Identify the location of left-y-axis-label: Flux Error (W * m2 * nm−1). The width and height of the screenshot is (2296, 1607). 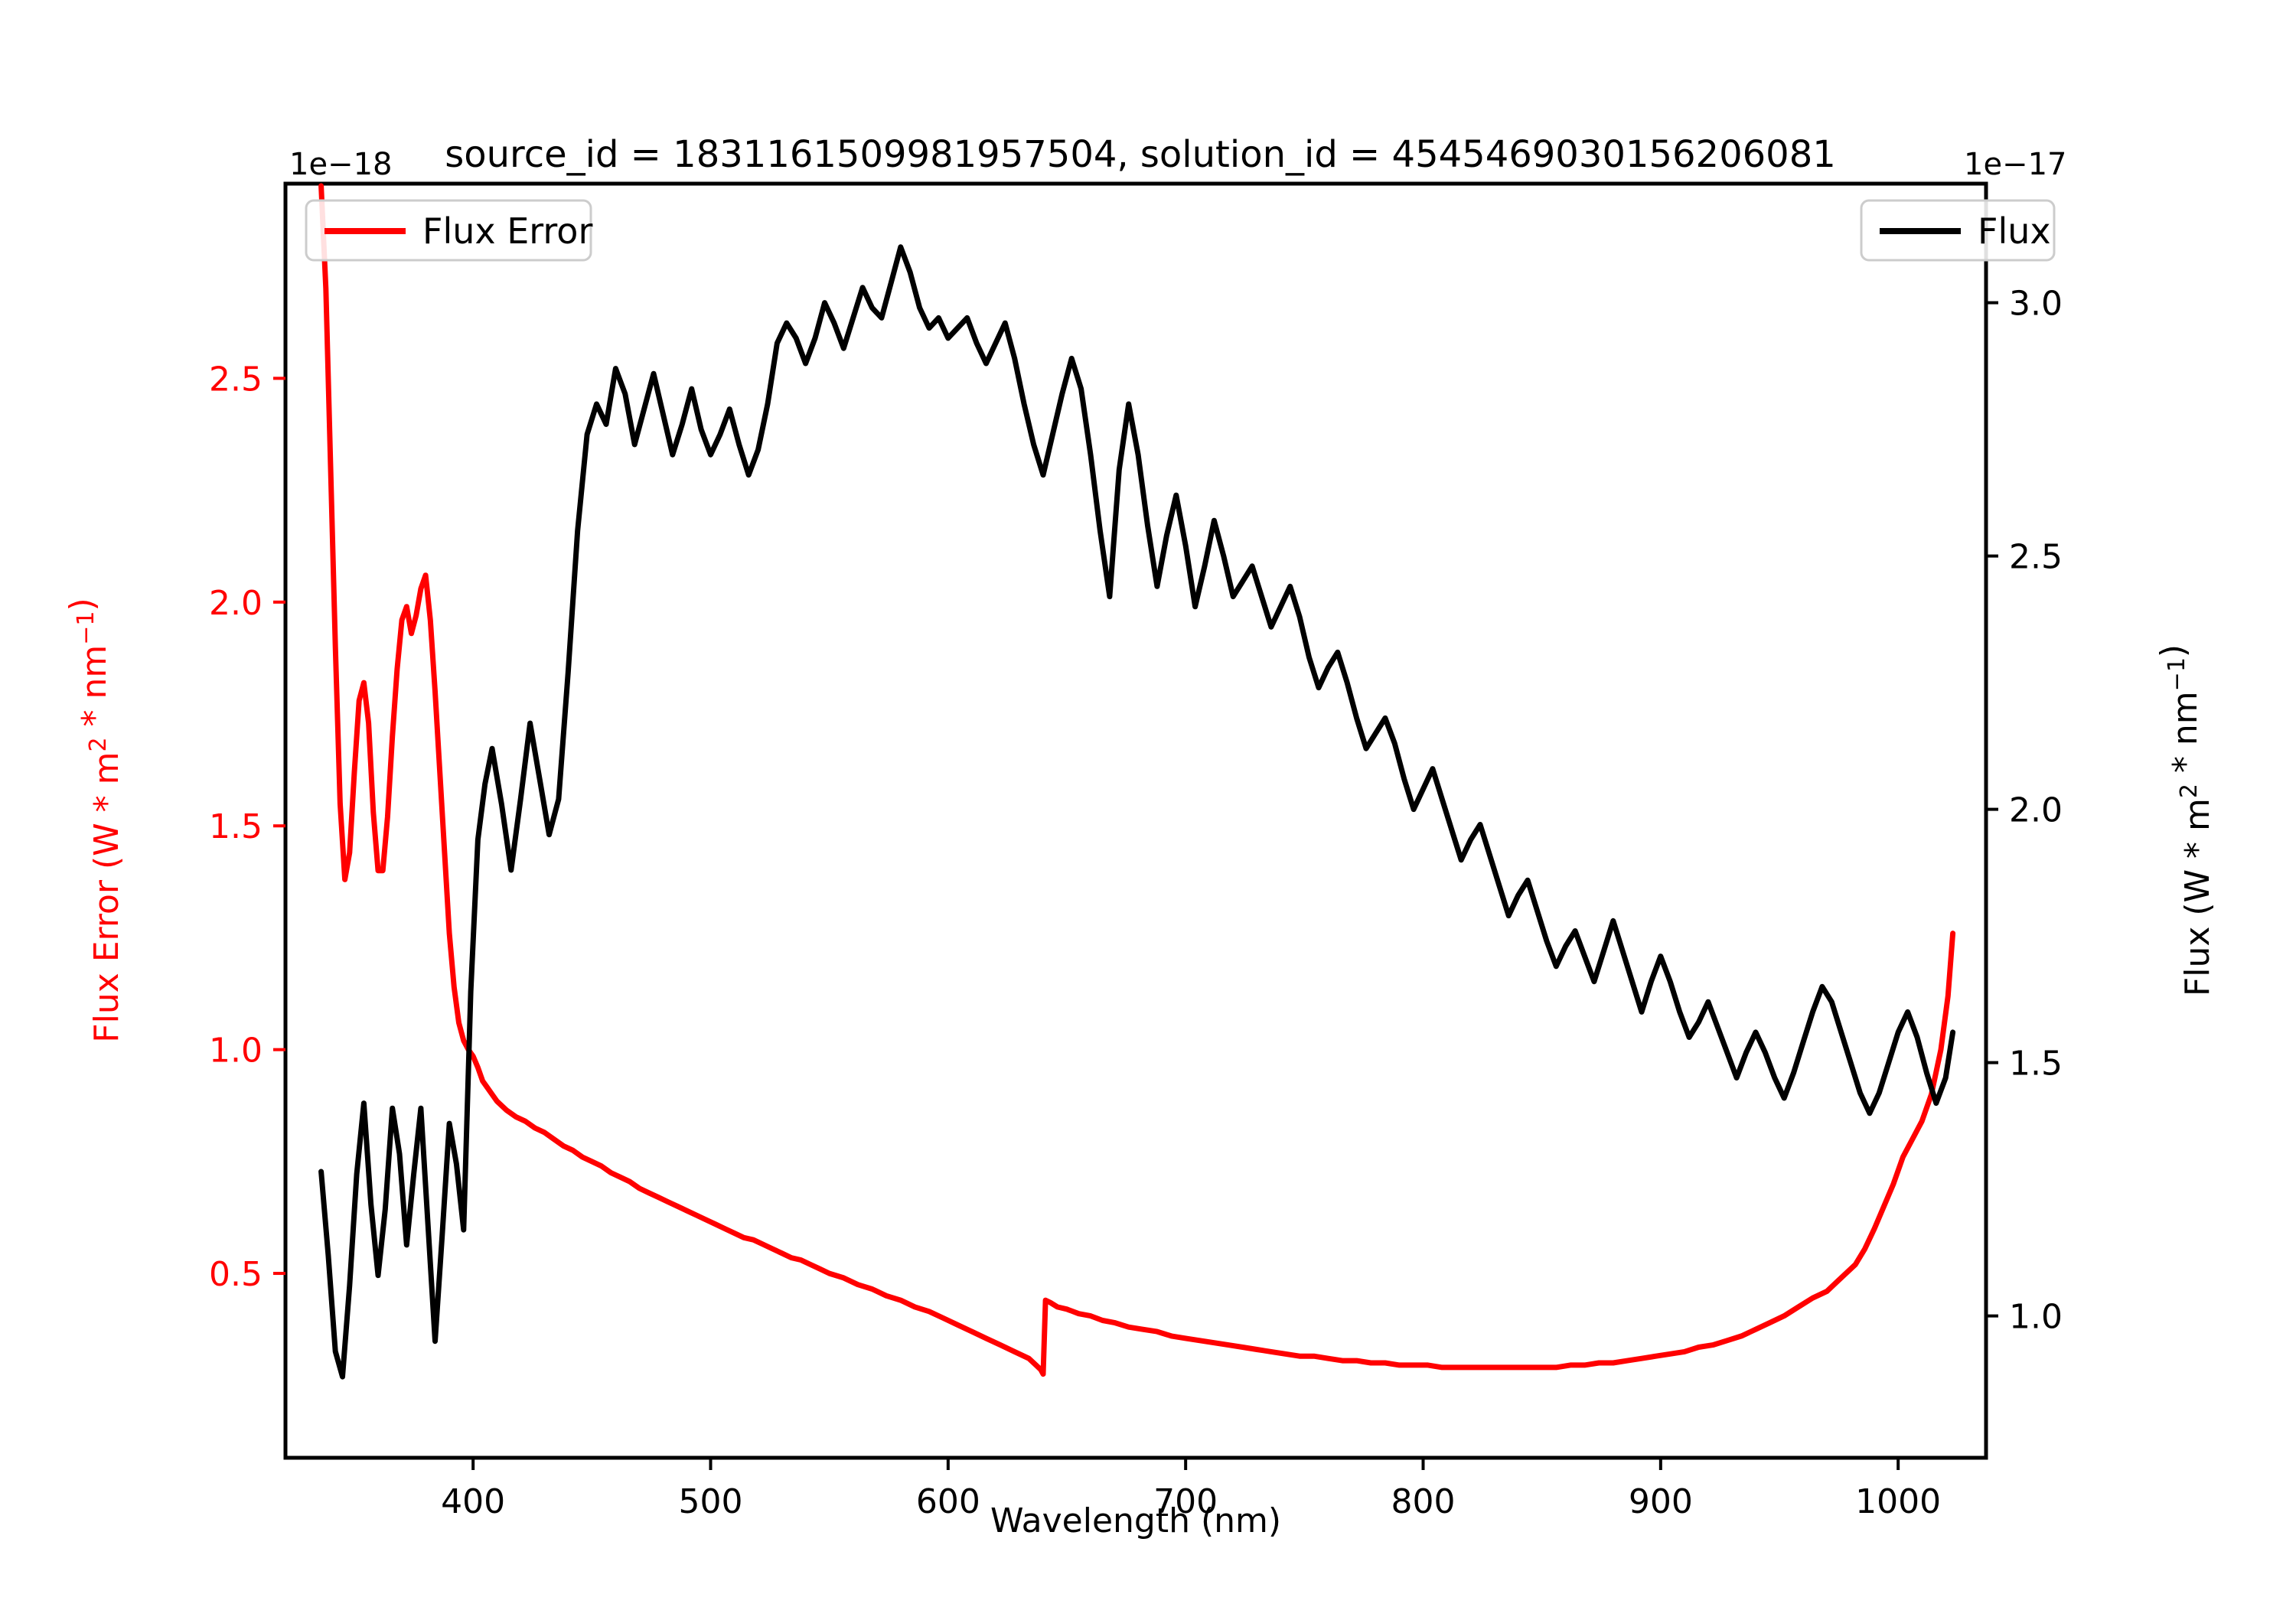
(94, 820).